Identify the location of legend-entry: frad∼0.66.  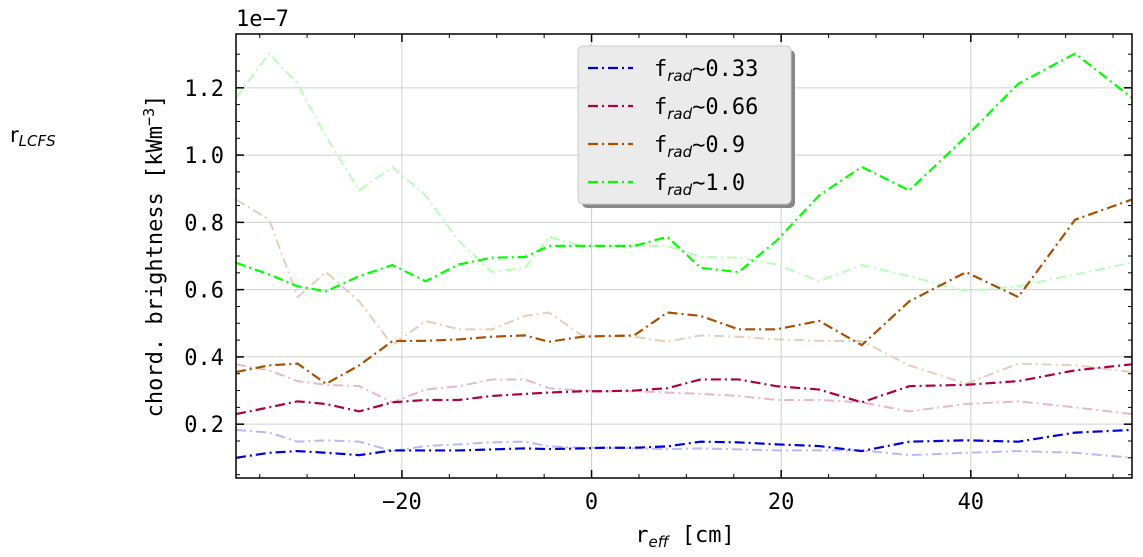
(706, 109).